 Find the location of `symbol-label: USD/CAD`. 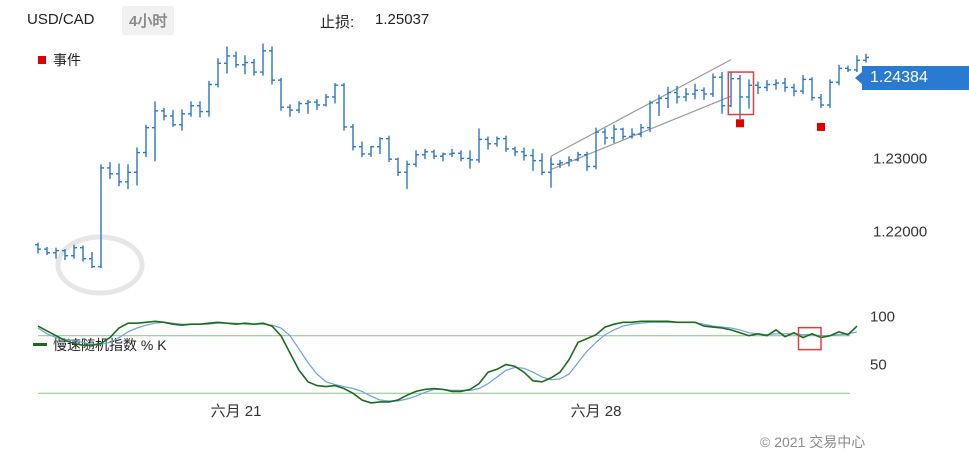

symbol-label: USD/CAD is located at coordinates (61, 19).